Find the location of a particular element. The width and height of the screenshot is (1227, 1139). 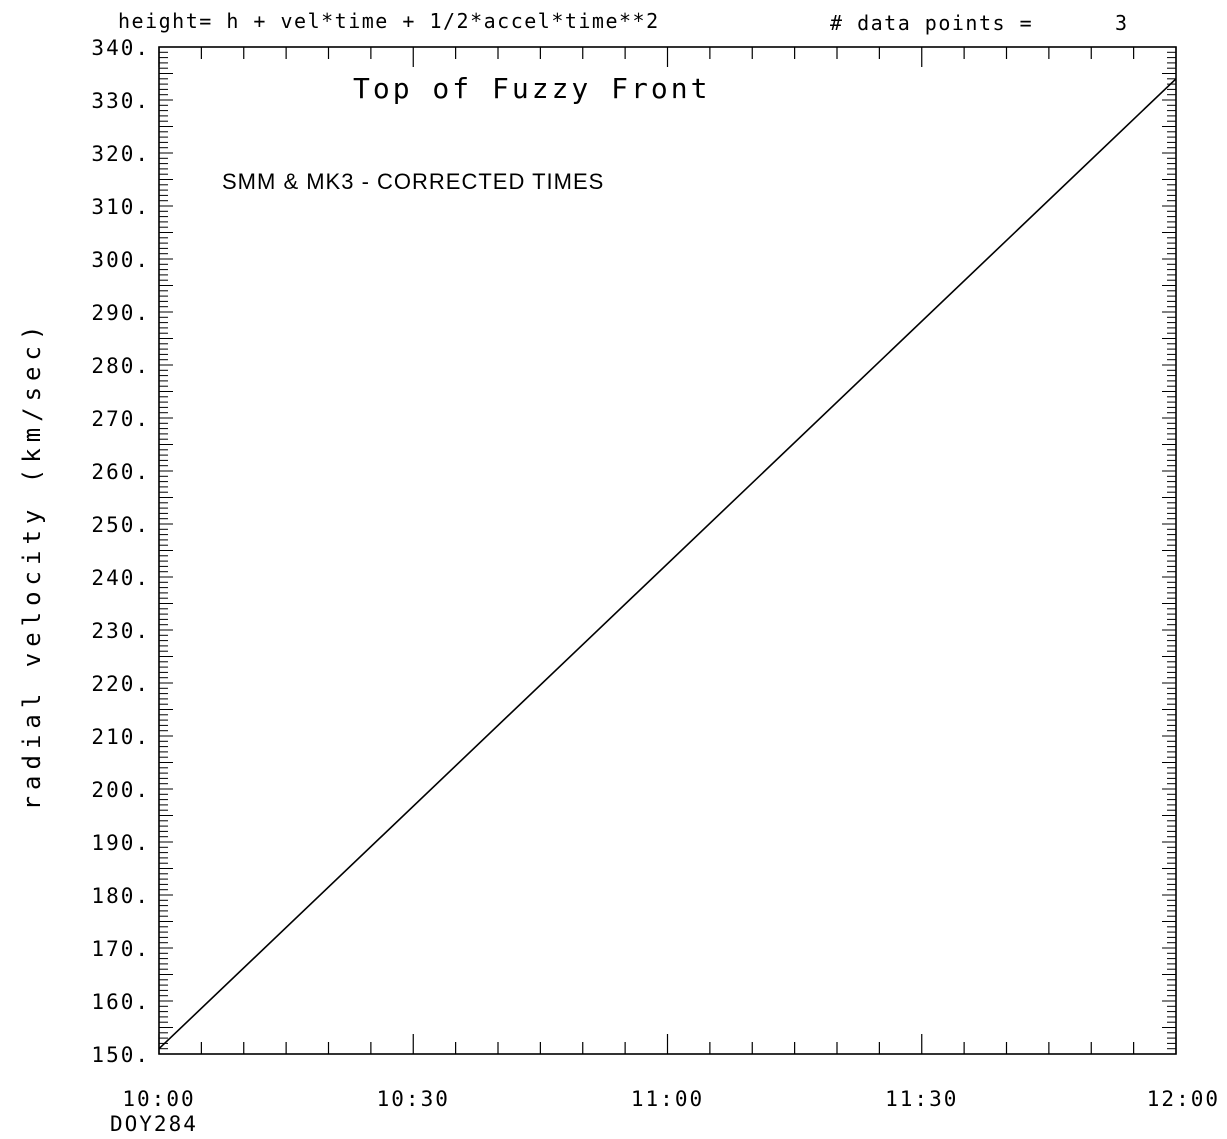

x-tick-label: 10:30 is located at coordinates (413, 1099).